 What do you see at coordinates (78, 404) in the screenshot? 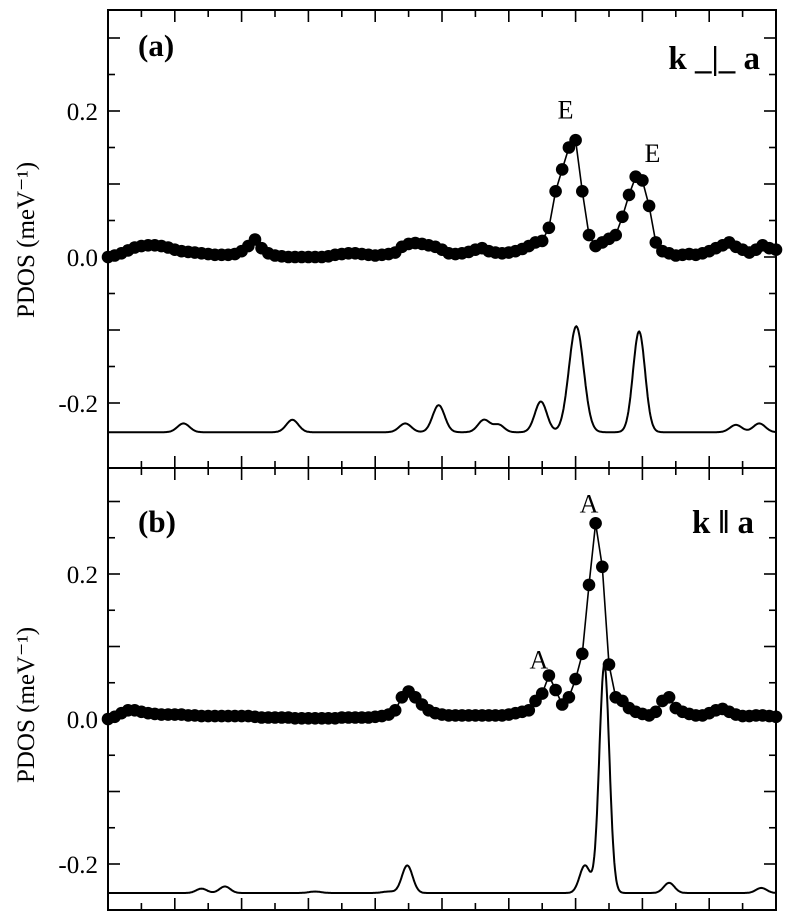
I see `a-ytick-label: -0.2` at bounding box center [78, 404].